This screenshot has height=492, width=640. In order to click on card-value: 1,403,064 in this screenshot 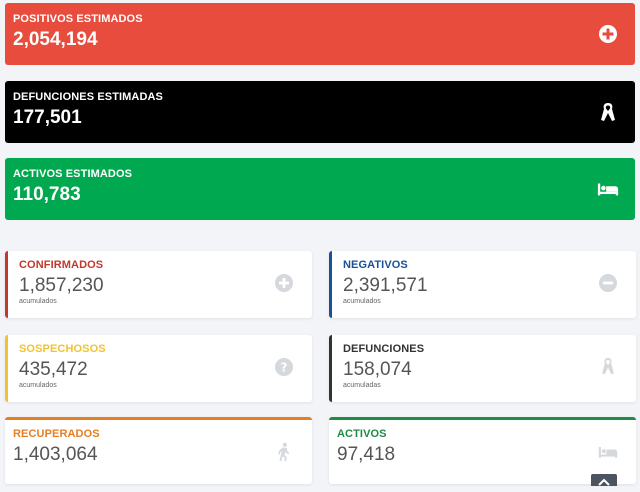, I will do `click(55, 454)`.